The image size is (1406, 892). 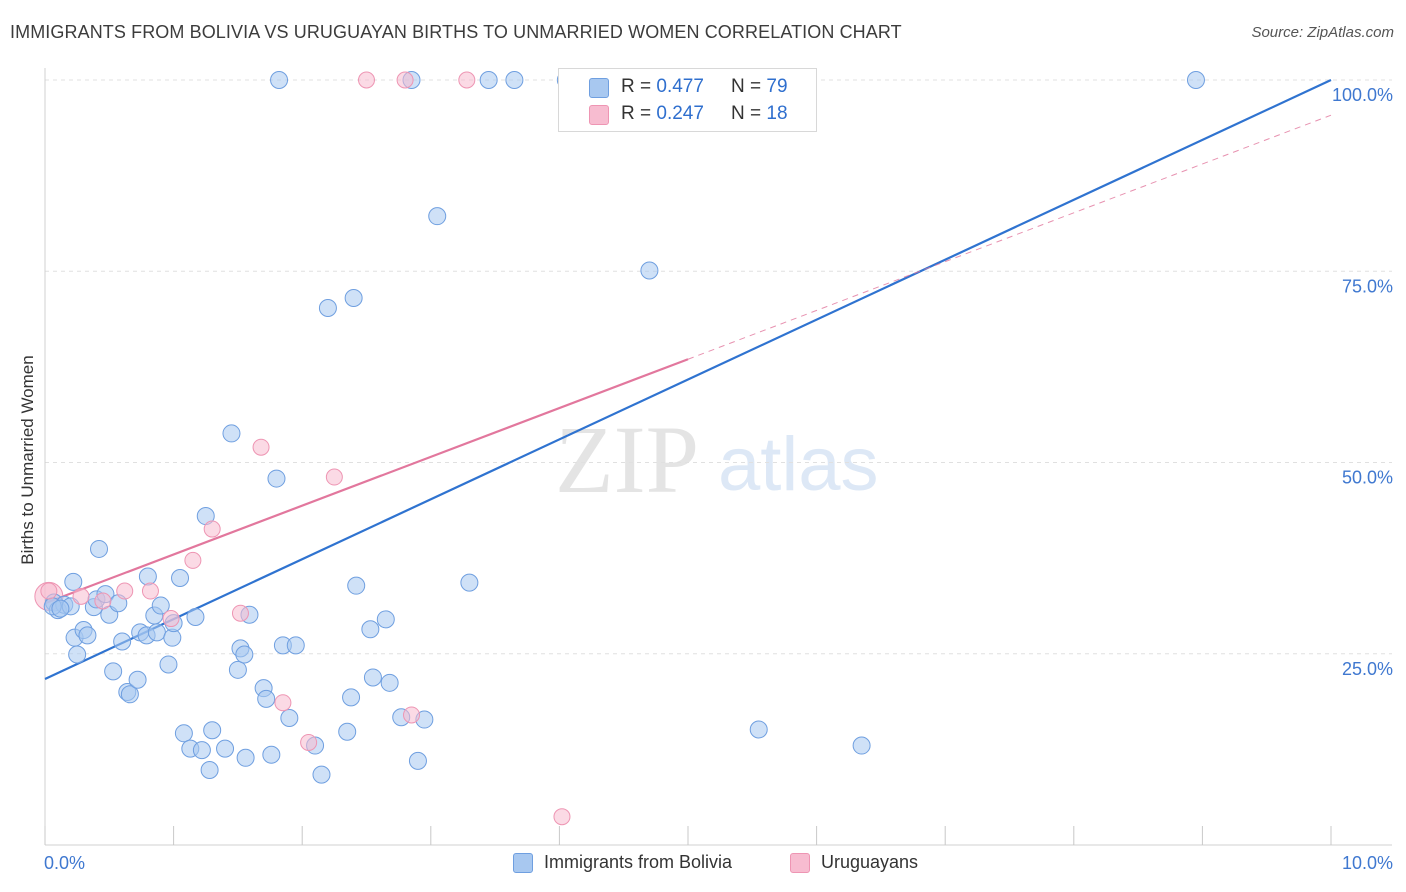 I want to click on stats-row-bolivia: R = 0.477 N = 79, so click(x=687, y=87).